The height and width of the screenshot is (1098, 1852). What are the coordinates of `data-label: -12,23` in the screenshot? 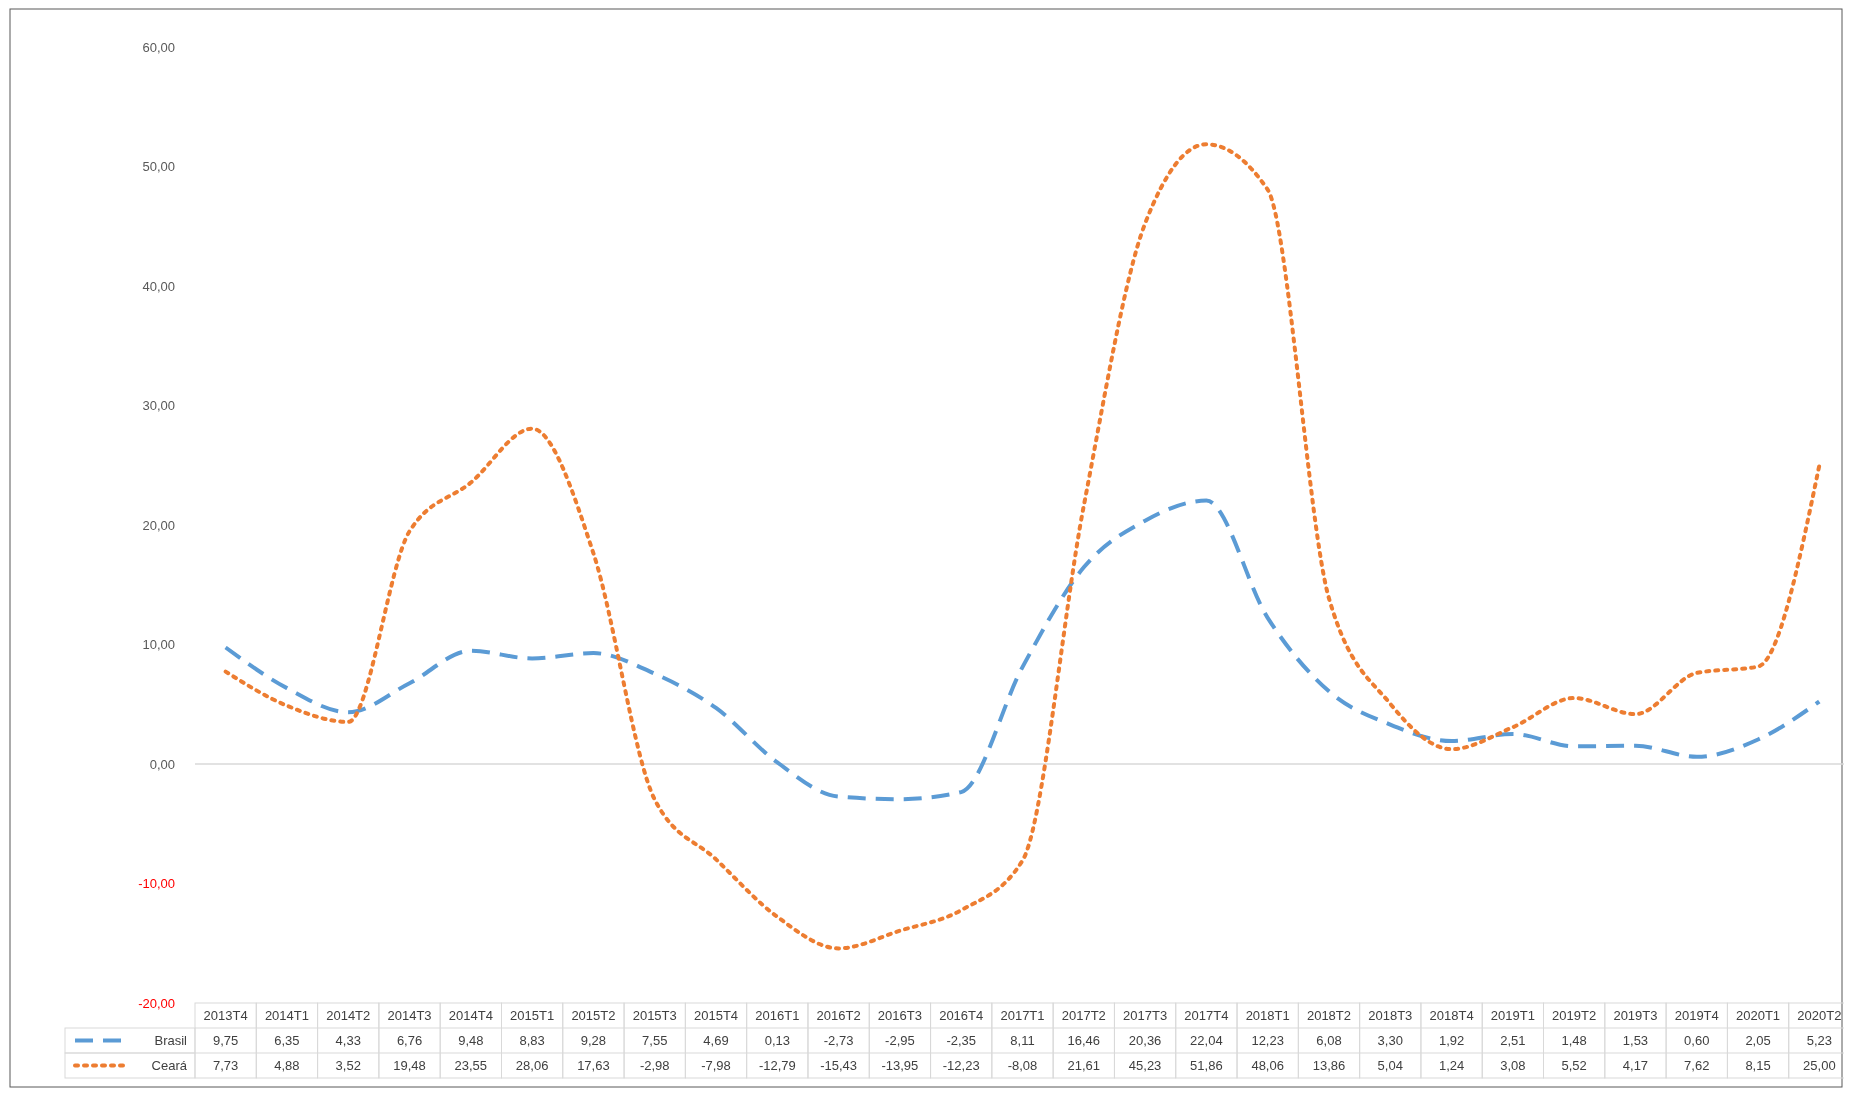 It's located at (961, 1066).